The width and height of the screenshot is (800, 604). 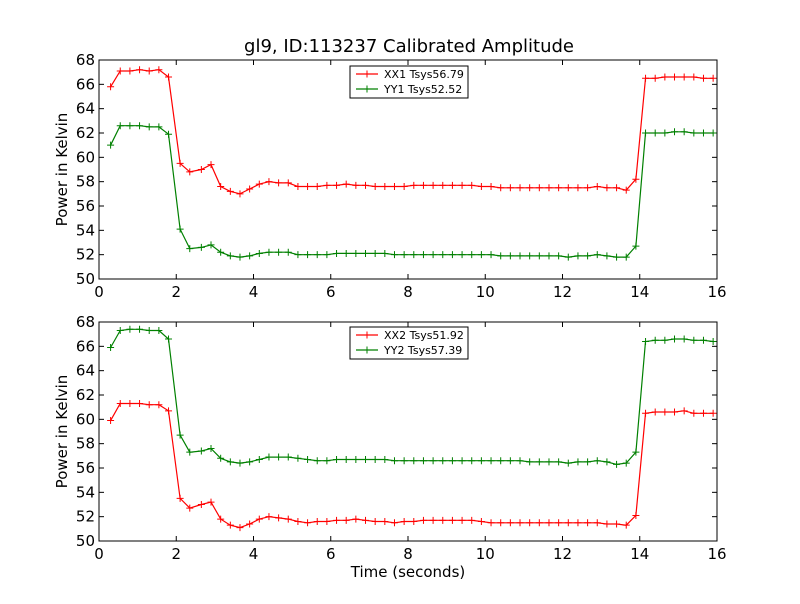 I want to click on x-tick-label: 6, so click(x=331, y=292).